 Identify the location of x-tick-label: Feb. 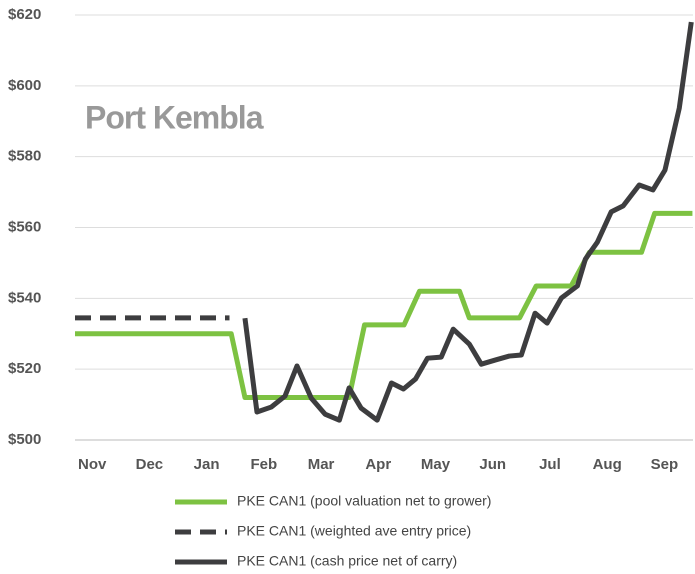
(263, 464).